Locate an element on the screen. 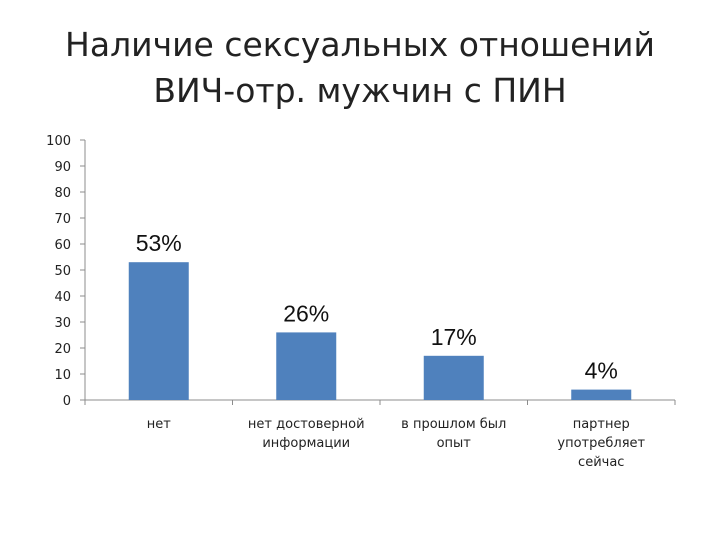 Image resolution: width=720 pixels, height=540 pixels. x-category-label: опыт is located at coordinates (454, 443).